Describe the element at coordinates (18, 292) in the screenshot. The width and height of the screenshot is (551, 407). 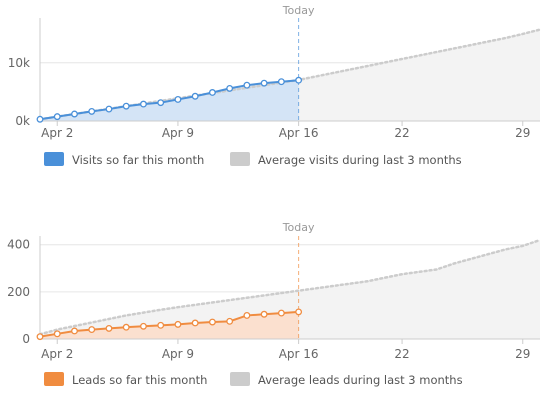
I see `y-tick-label: 200` at that location.